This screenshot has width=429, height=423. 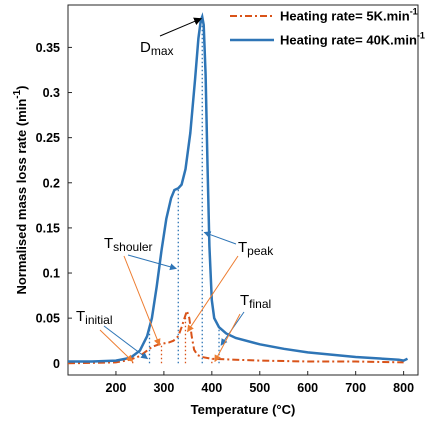 I want to click on annotation: Tpeak, so click(x=256, y=248).